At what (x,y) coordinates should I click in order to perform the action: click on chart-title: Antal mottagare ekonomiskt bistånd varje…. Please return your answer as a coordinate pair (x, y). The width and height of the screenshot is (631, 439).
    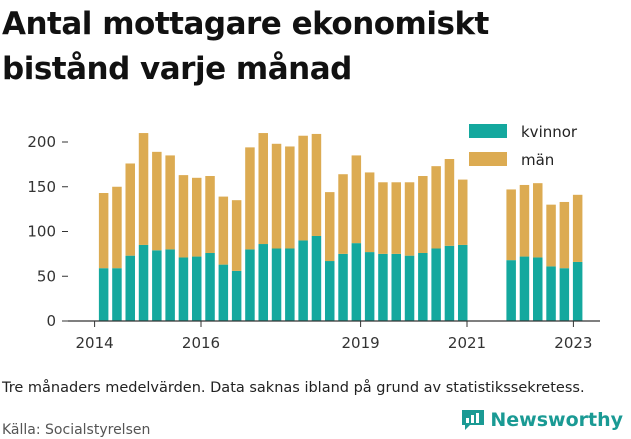
    Looking at the image, I should click on (245, 46).